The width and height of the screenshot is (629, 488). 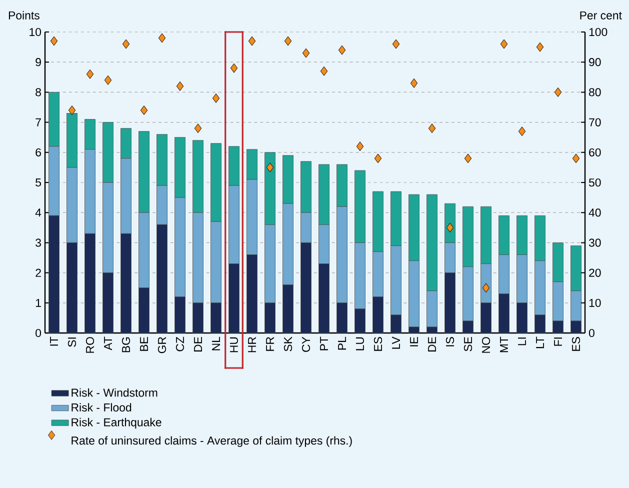 What do you see at coordinates (270, 344) in the screenshot?
I see `x-tick-label: FR` at bounding box center [270, 344].